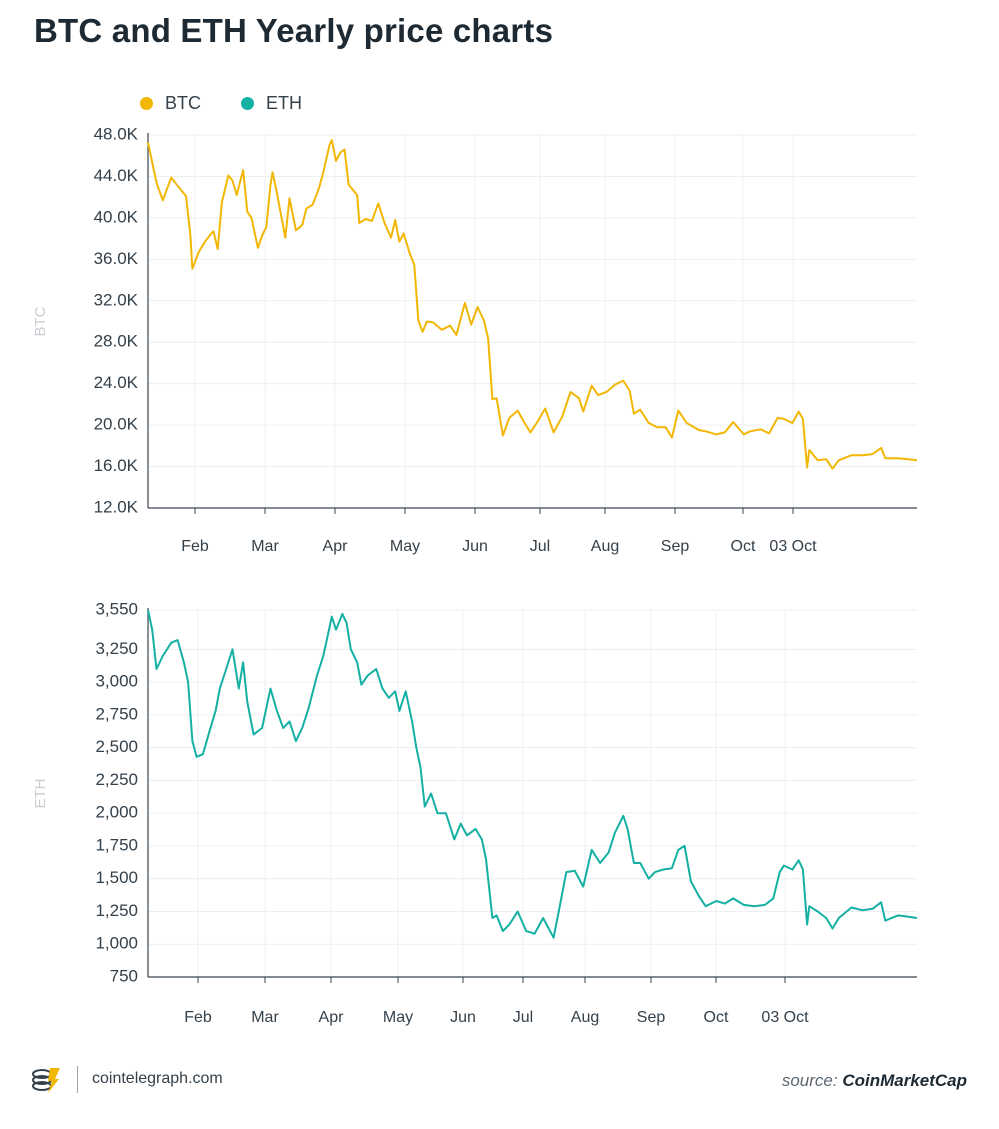  I want to click on page-title: BTC and ETH Yearly price charts, so click(294, 30).